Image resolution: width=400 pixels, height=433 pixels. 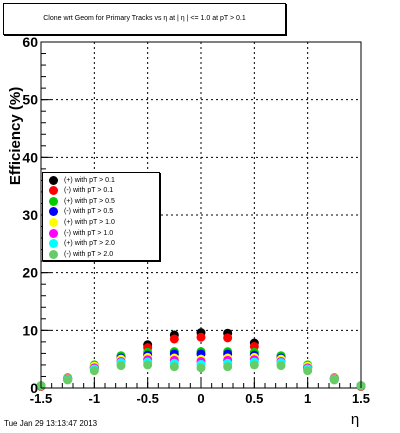 I want to click on timestamp: Tue Jan 29 13:13:47 2013, so click(x=51, y=423).